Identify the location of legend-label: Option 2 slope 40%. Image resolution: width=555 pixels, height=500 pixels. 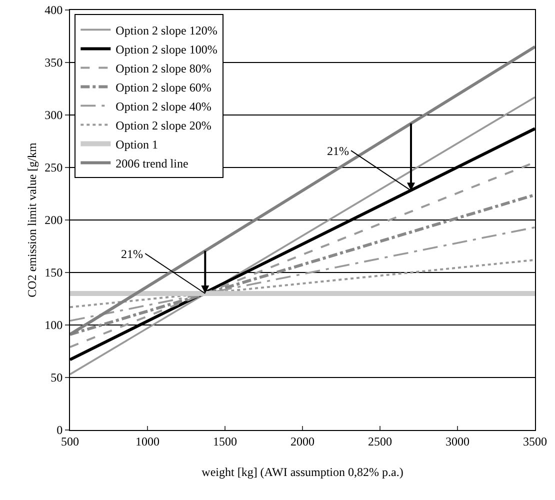
(164, 106).